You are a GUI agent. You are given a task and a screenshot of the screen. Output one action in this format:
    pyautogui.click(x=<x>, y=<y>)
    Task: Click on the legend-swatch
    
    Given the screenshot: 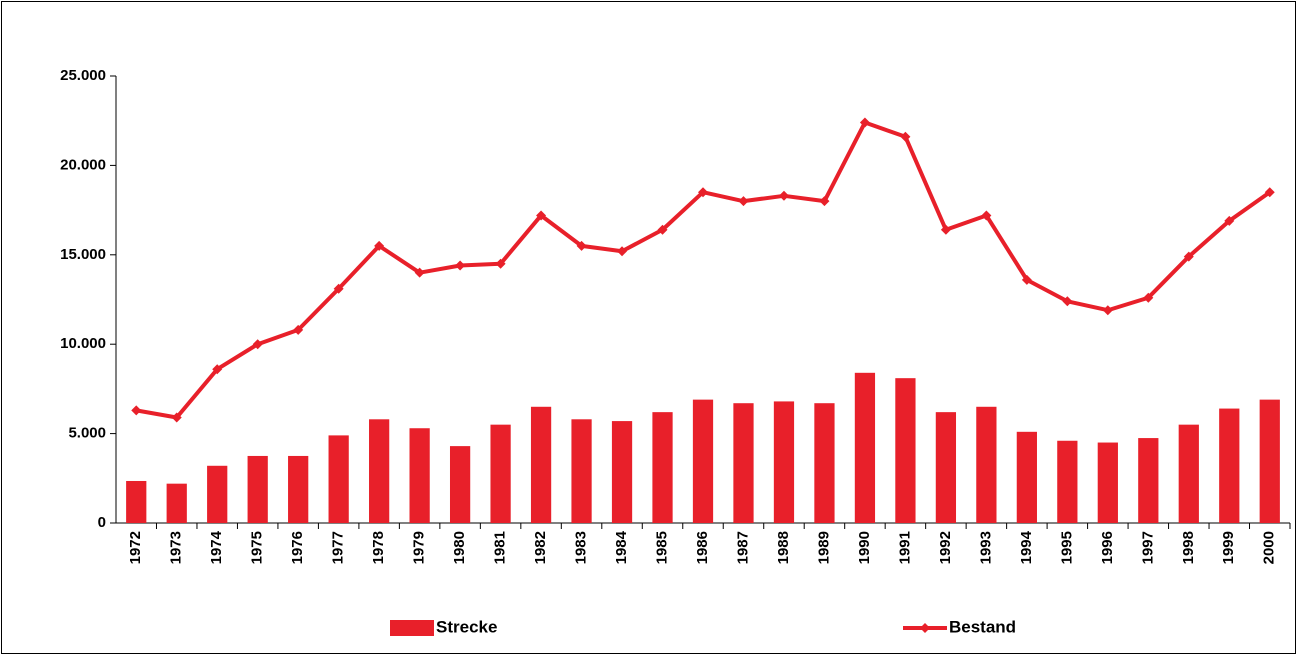 What is the action you would take?
    pyautogui.click(x=412, y=628)
    